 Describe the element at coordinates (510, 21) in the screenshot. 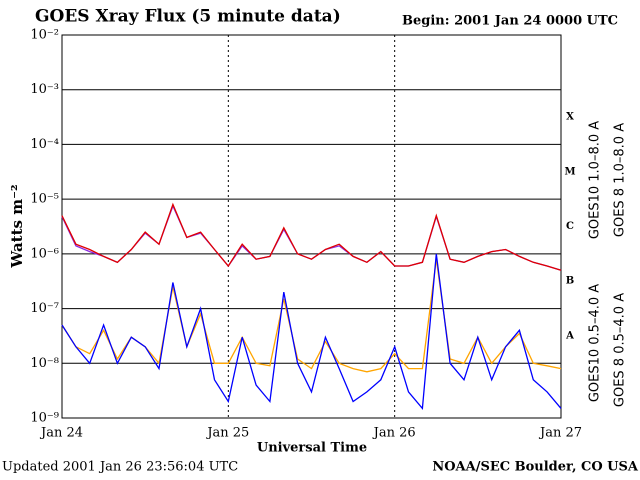

I see `chart-subtitle: Begin: 2001 Jan 24 0000 UTC` at that location.